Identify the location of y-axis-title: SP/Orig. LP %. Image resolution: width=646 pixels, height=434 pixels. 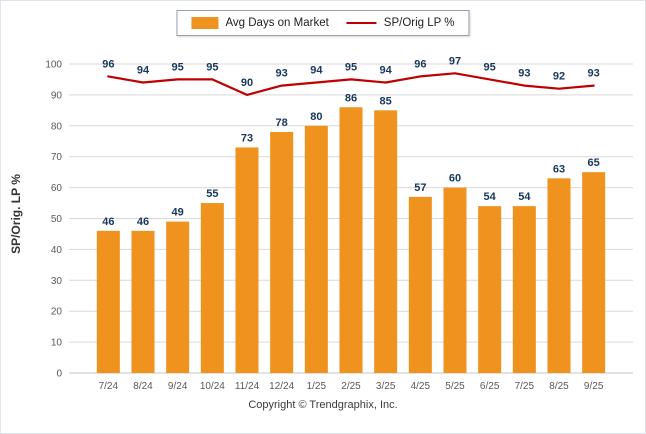
(16, 214).